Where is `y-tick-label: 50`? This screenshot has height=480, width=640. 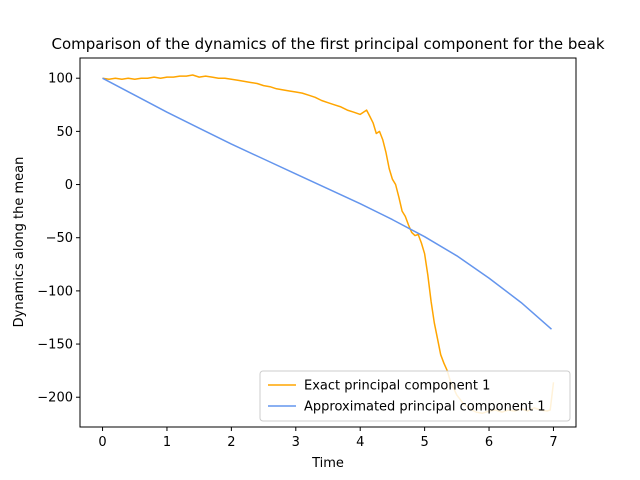 y-tick-label: 50 is located at coordinates (64, 132).